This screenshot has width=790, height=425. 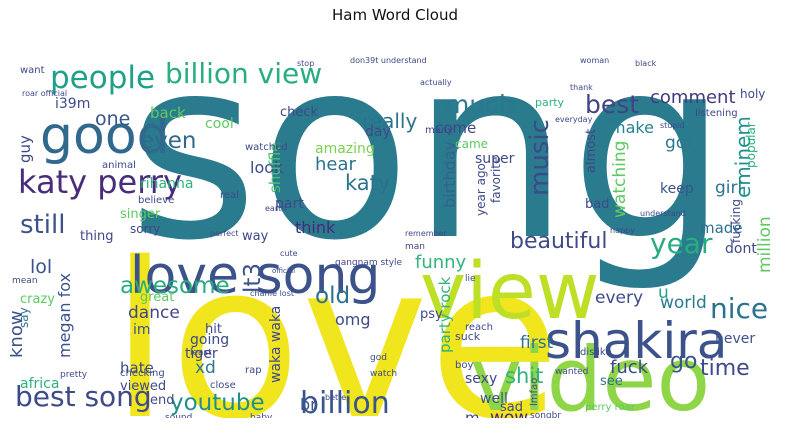 I want to click on word-xd: xd, so click(x=205, y=368).